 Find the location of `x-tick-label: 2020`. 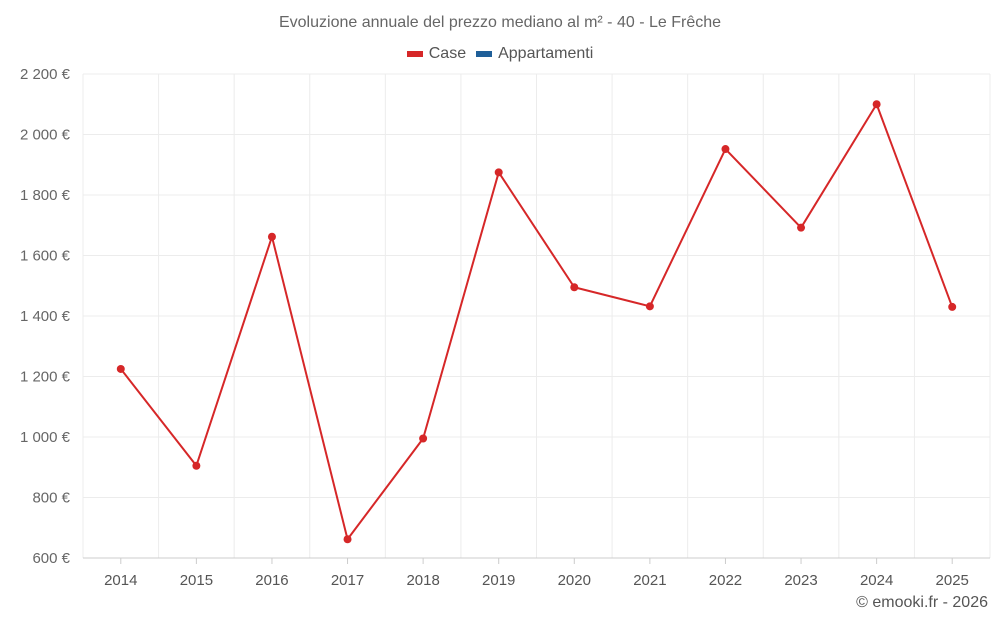

x-tick-label: 2020 is located at coordinates (574, 580).